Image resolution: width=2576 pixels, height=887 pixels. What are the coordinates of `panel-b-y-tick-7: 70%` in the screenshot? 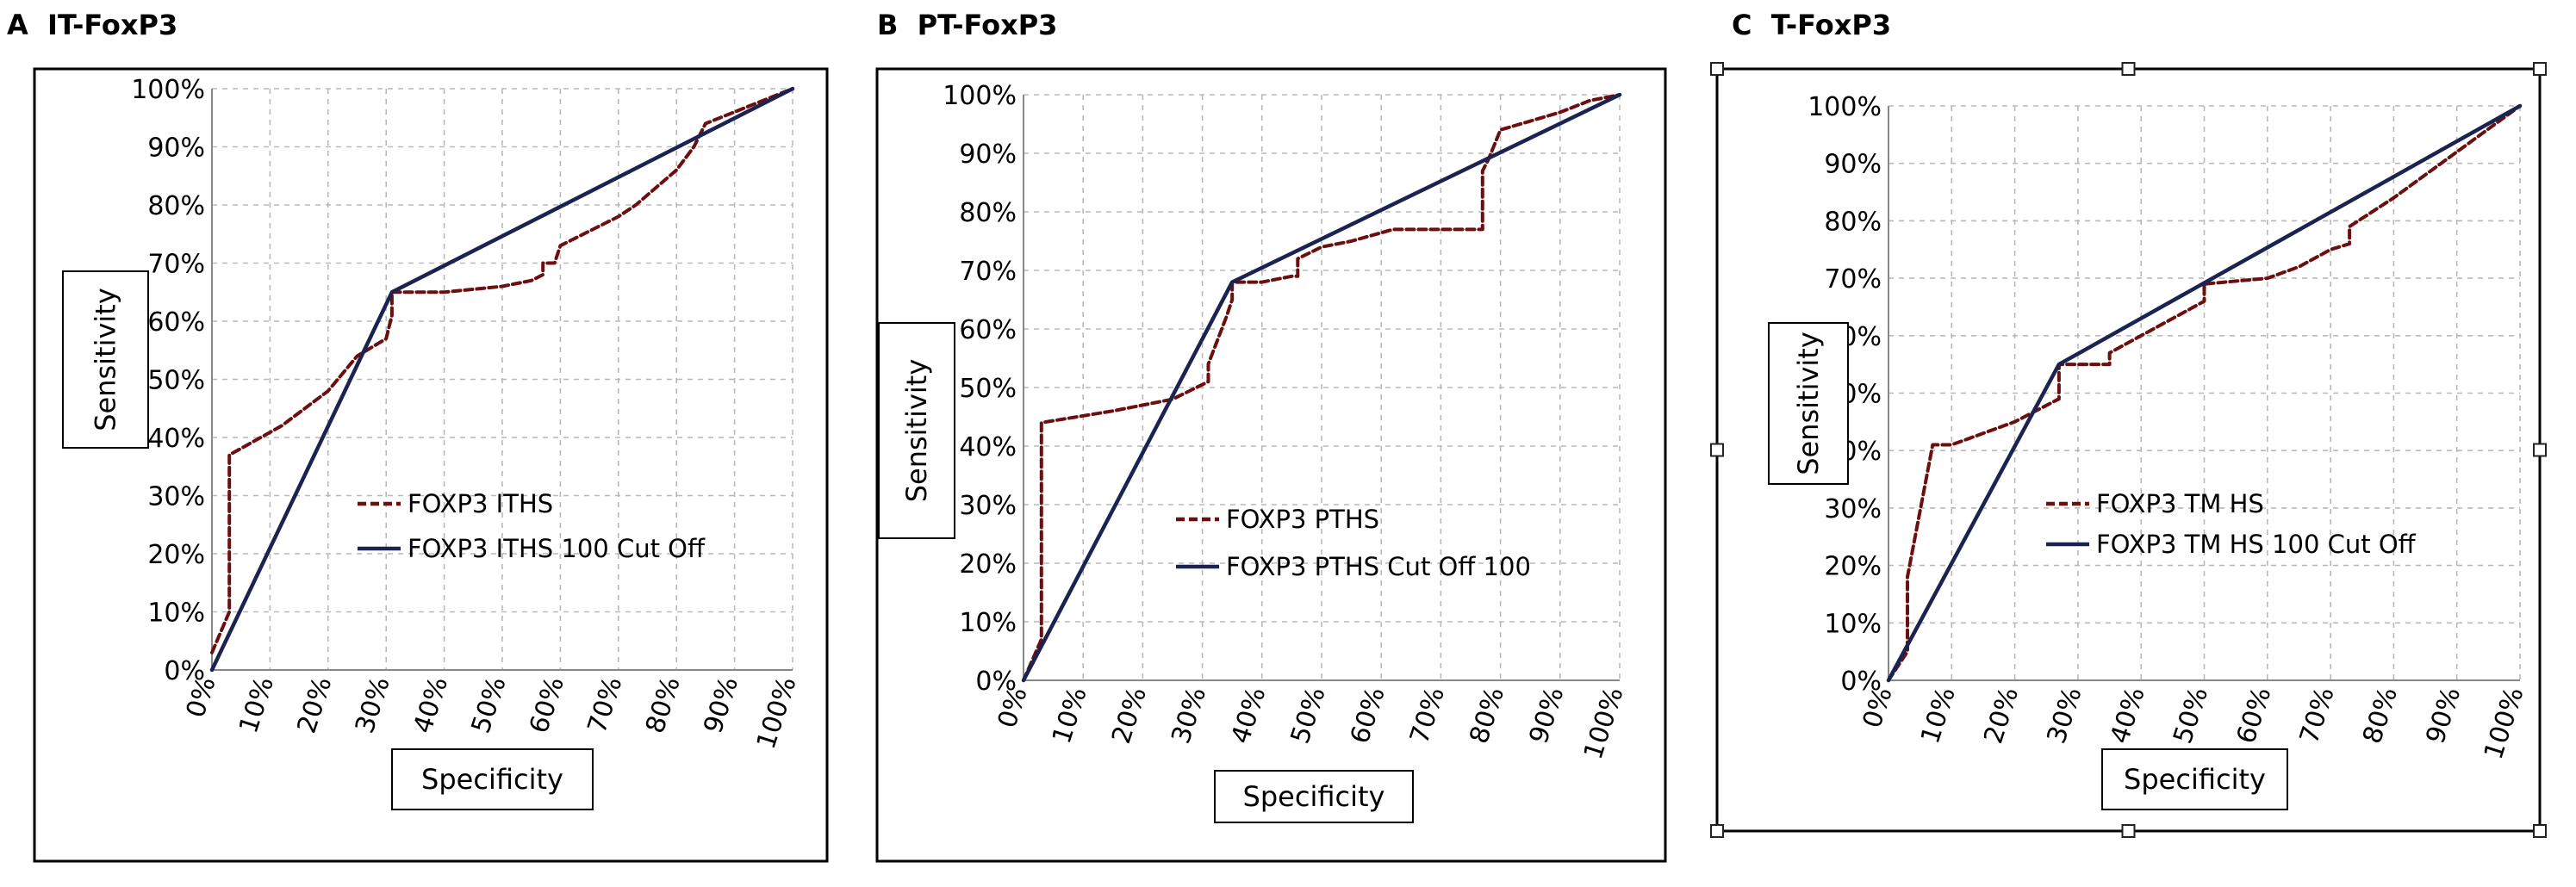 It's located at (988, 272).